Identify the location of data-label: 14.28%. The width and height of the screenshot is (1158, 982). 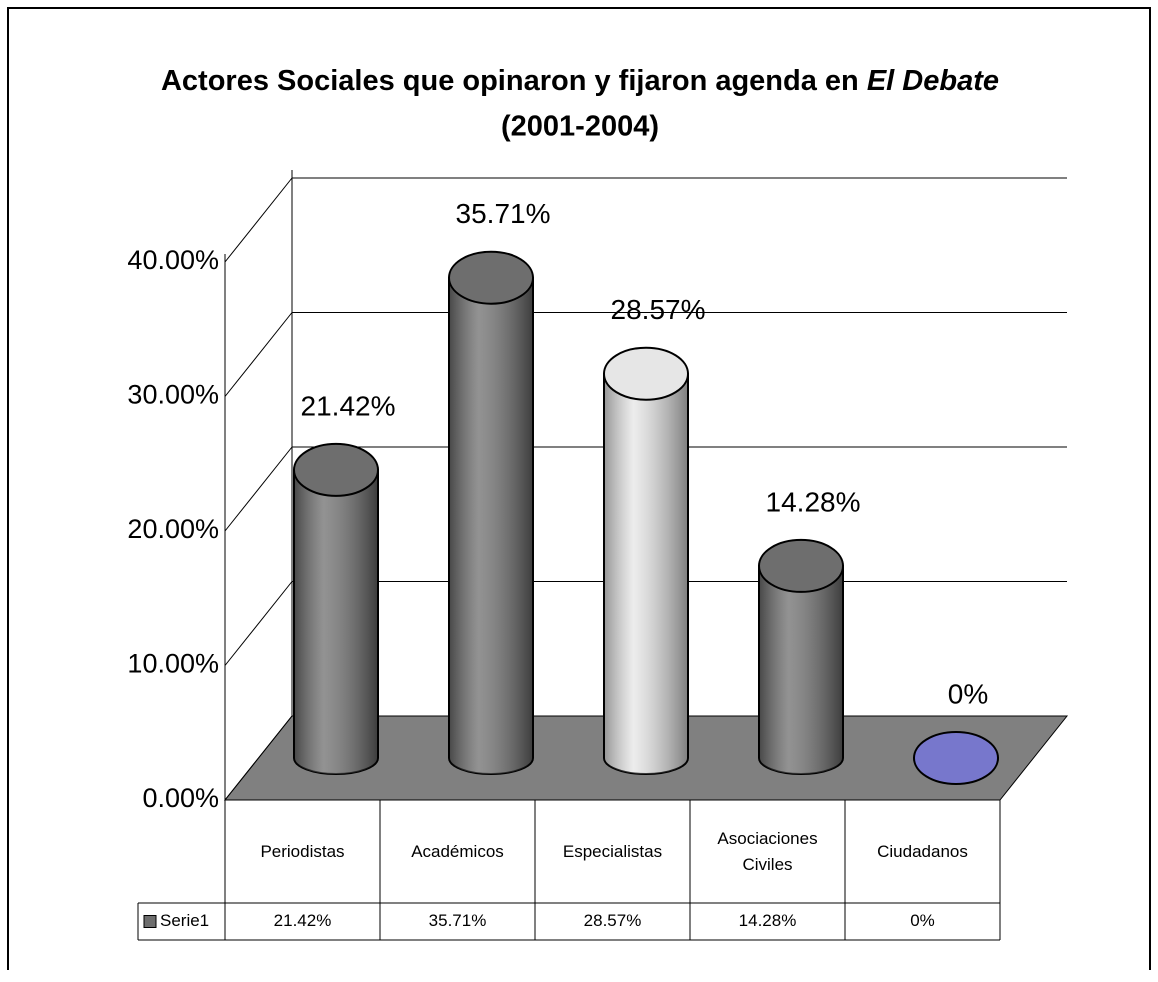
(813, 501).